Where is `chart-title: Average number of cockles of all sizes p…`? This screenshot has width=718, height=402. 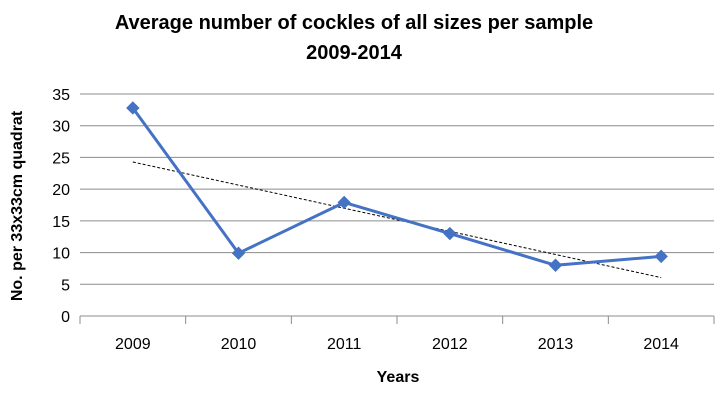
chart-title: Average number of cockles of all sizes p… is located at coordinates (354, 23).